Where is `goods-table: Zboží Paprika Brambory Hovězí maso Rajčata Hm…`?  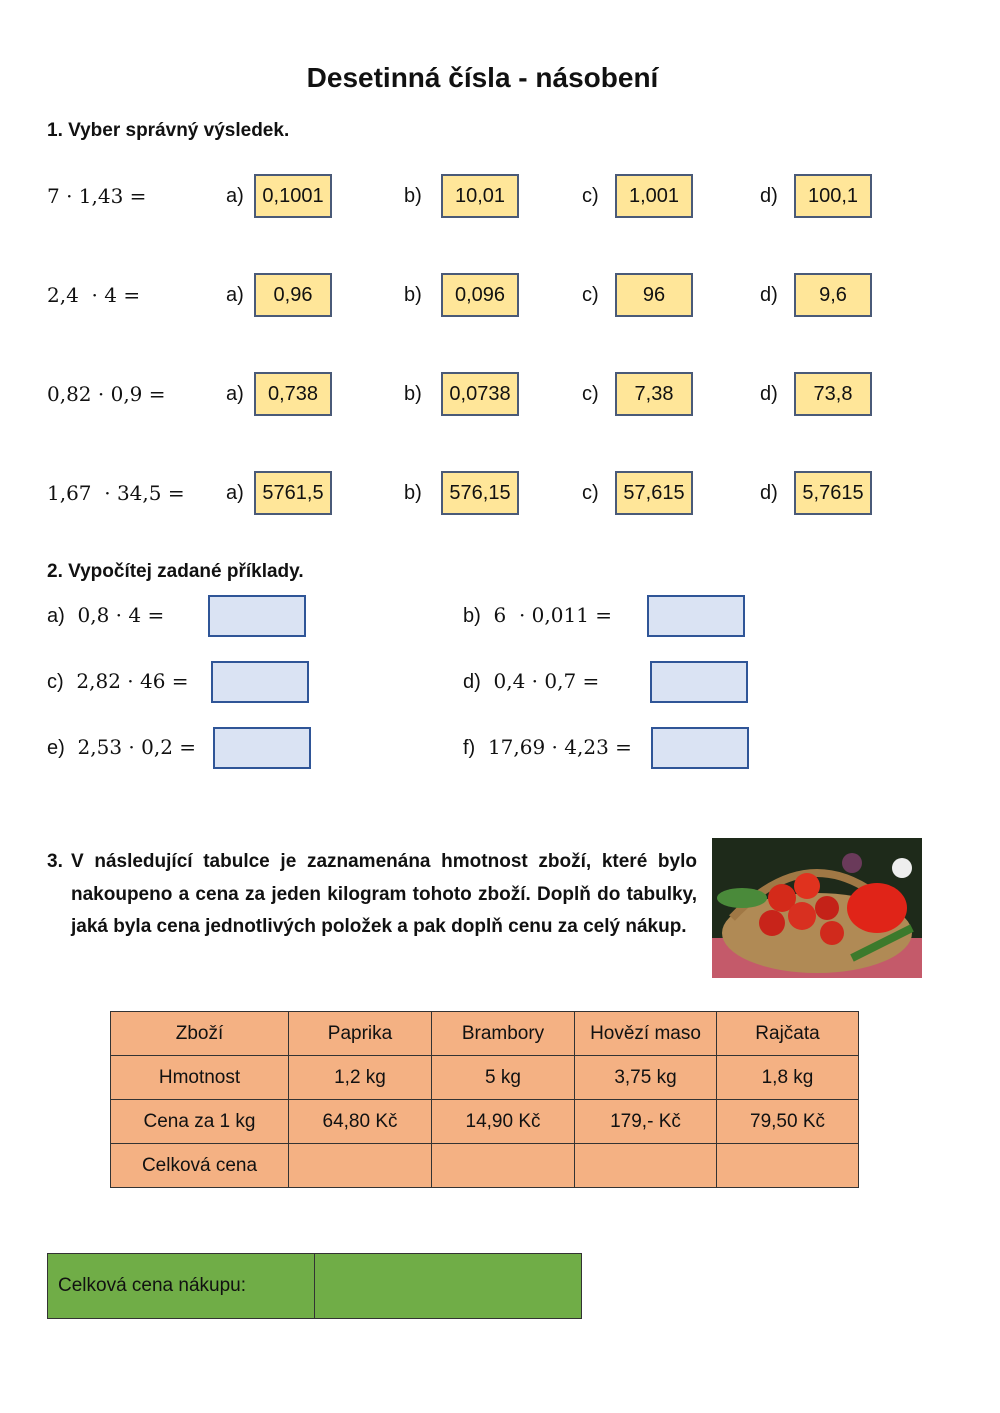 goods-table: Zboží Paprika Brambory Hovězí maso Rajčata Hm… is located at coordinates (484, 1099).